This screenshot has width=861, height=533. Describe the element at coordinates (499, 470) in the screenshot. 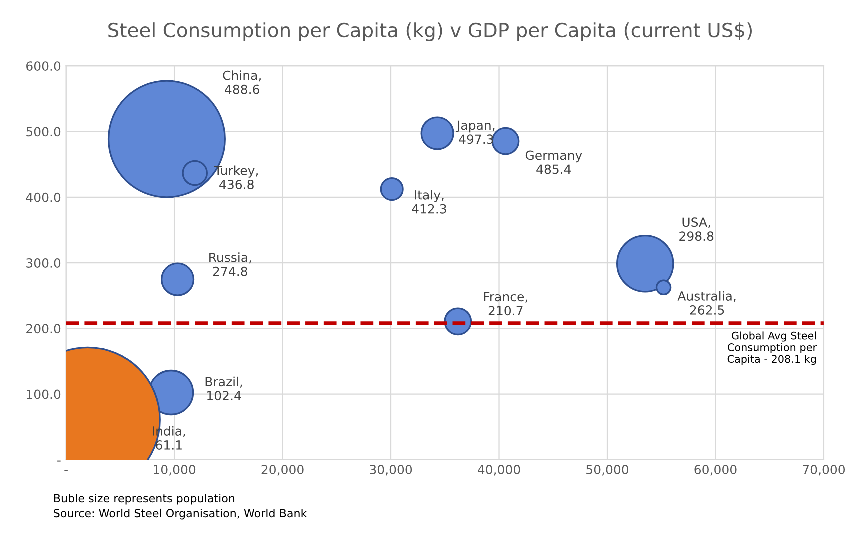

I see `x-tick-label: 40,000` at that location.